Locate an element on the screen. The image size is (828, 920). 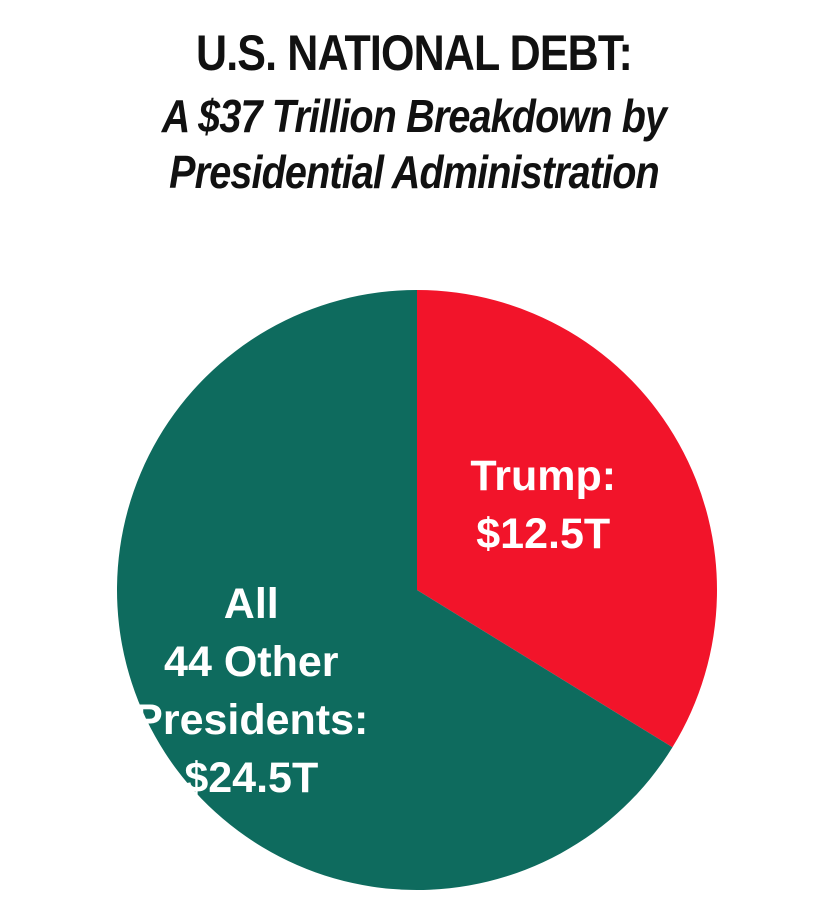
pie-slice-label-line: $24.5T is located at coordinates (251, 778).